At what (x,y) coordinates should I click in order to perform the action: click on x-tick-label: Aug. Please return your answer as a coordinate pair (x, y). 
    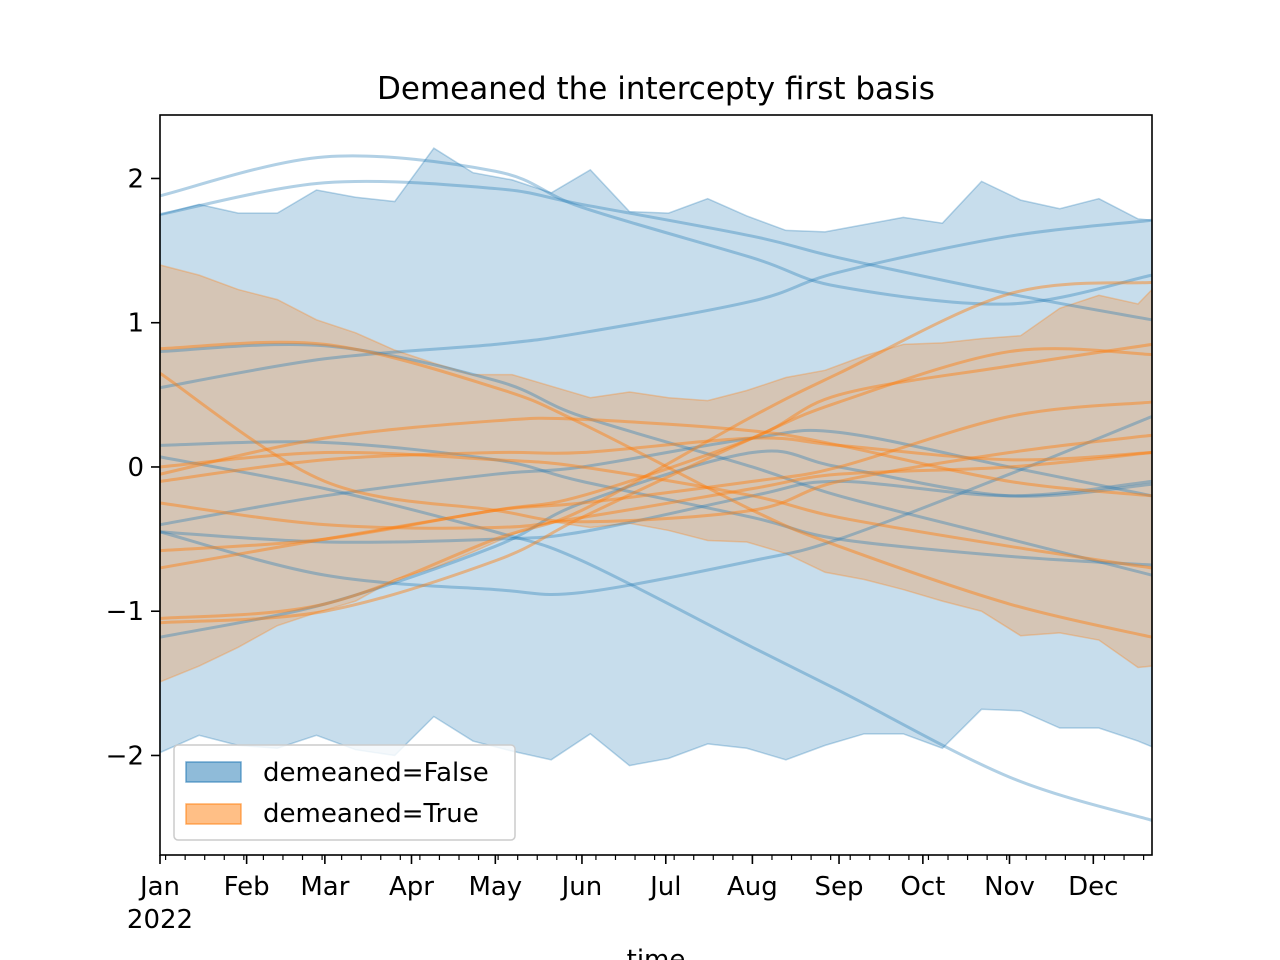
    Looking at the image, I should click on (752, 887).